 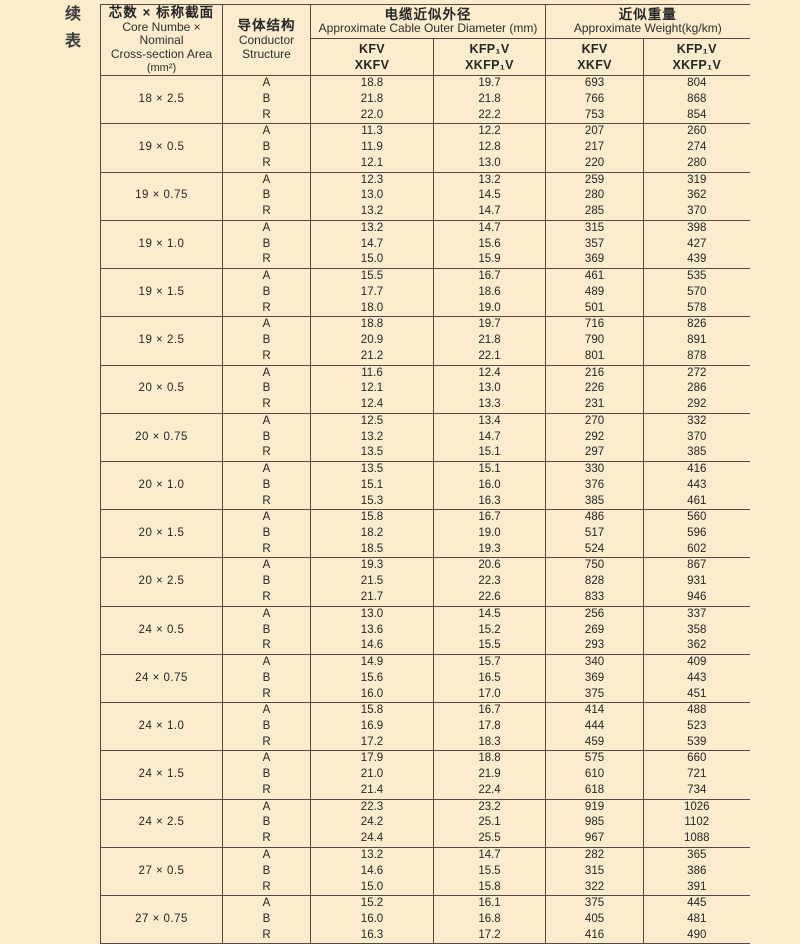 I want to click on table-row: 20 × 0.5 A 11.6 12.4 216 272, so click(x=425, y=389).